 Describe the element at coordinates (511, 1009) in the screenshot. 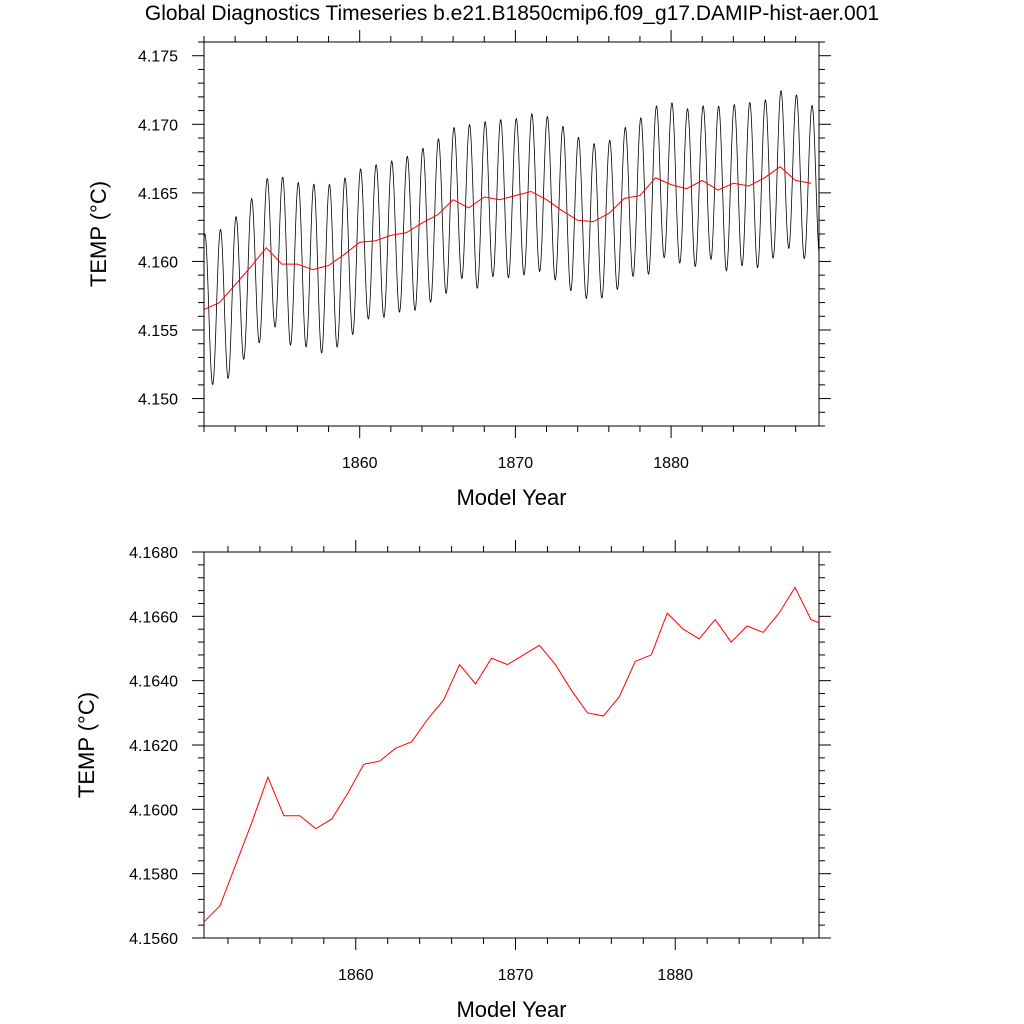

I see `bottom-x-axis-title: Model Year` at that location.